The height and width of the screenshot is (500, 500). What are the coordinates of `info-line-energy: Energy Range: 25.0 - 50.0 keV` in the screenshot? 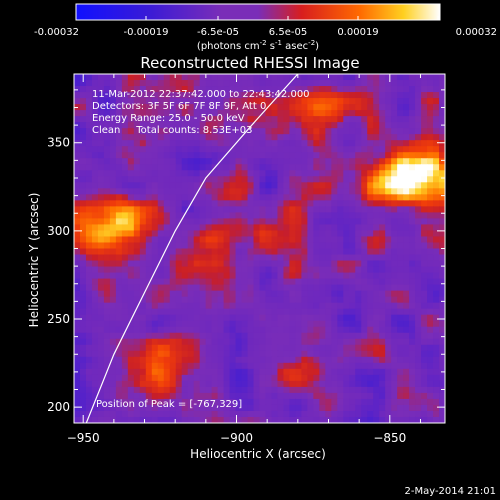 It's located at (168, 118).